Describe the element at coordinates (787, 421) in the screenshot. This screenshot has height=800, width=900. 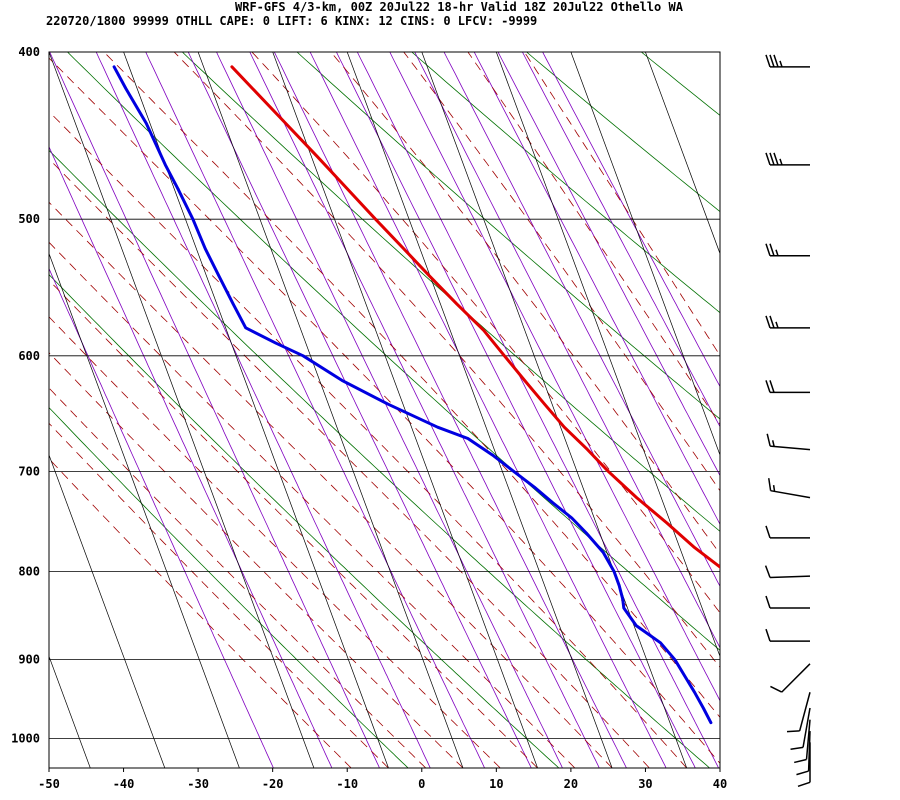
I see `wind-barb-column` at that location.